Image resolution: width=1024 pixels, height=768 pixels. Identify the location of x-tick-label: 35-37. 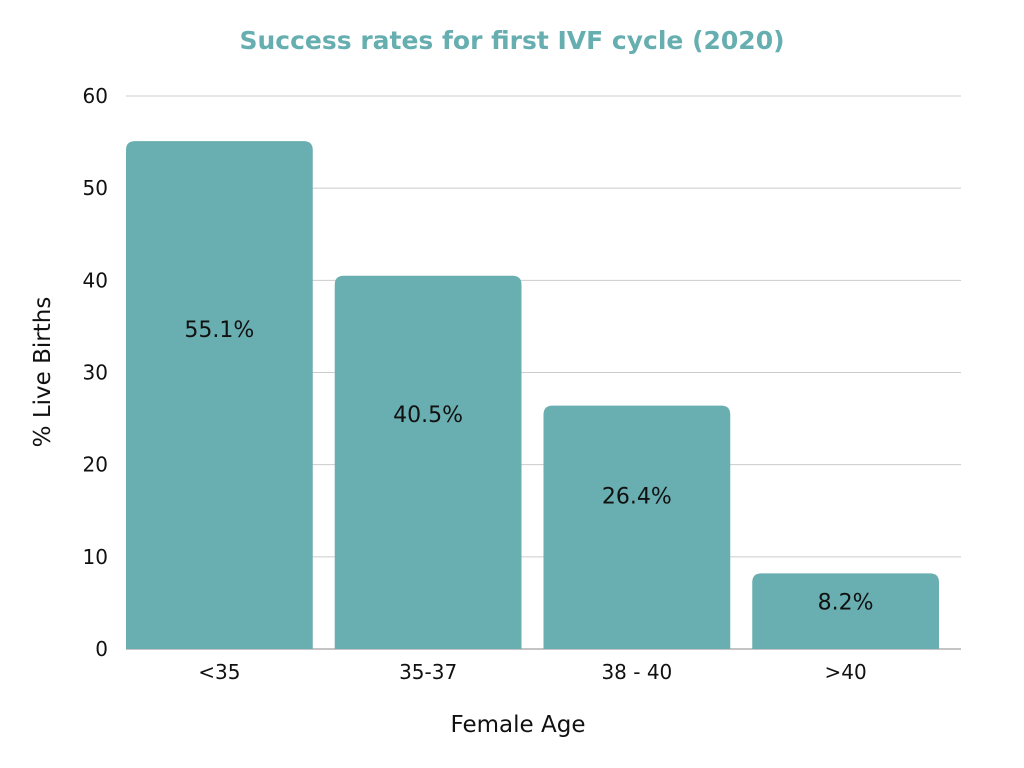
(428, 672).